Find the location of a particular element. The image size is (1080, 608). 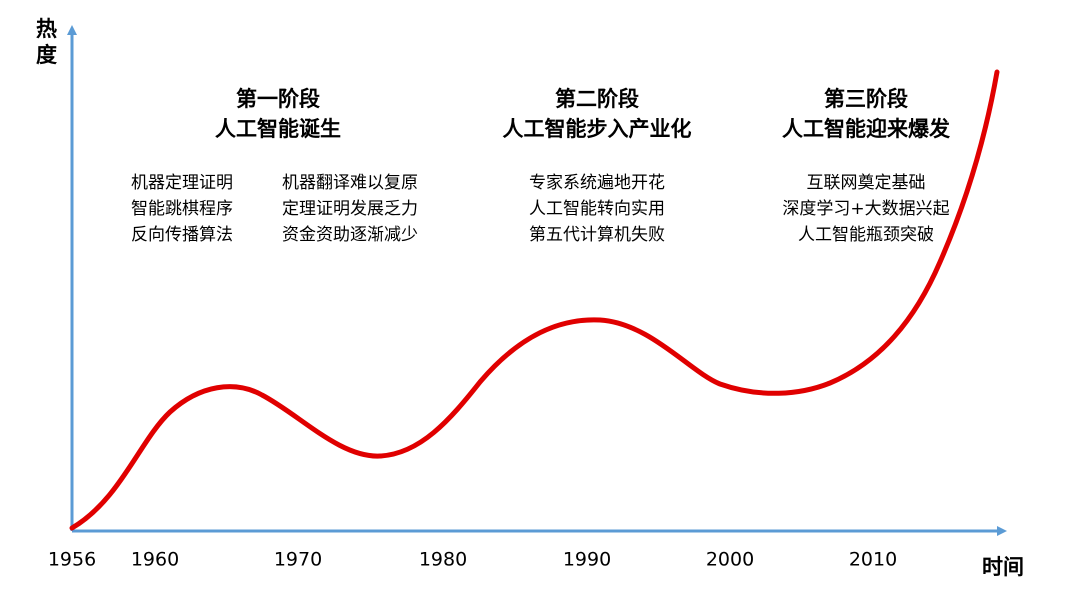

stage-title: 第三阶段 is located at coordinates (866, 99).